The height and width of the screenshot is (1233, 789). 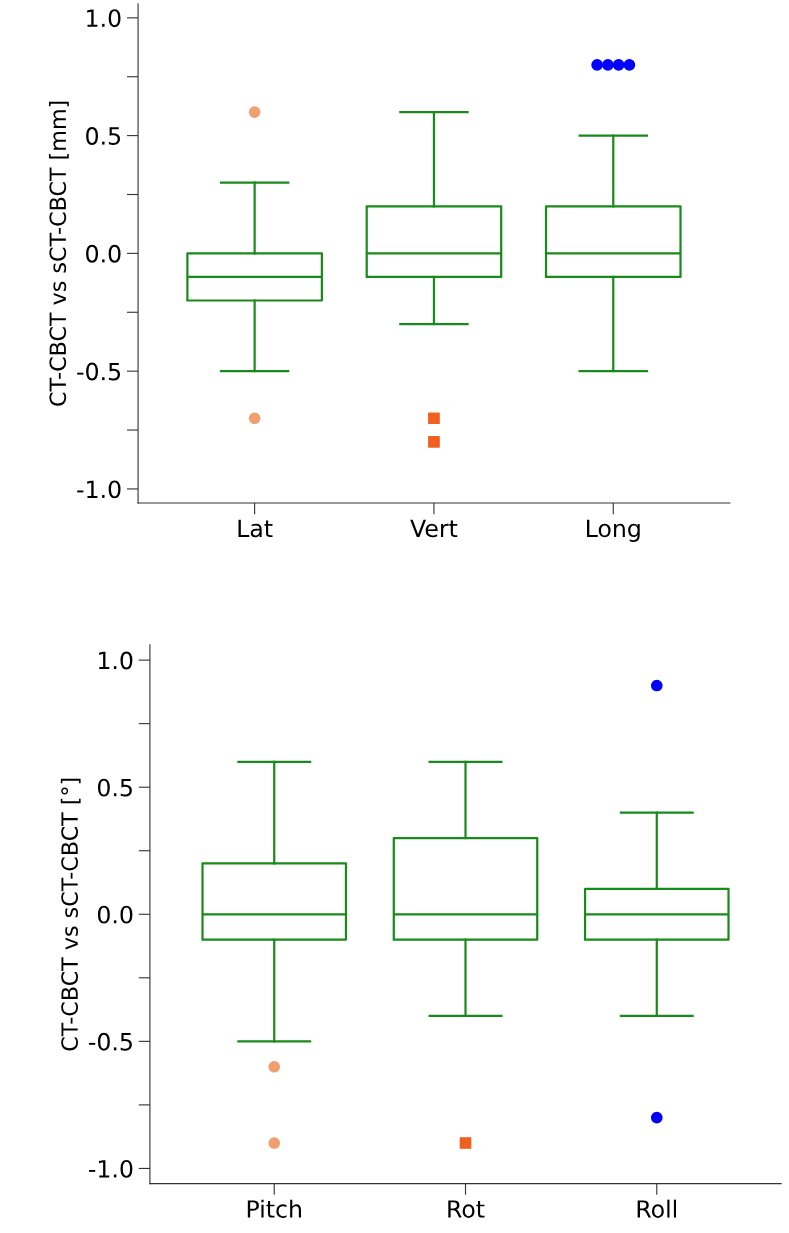 I want to click on x-tick-label: Lat, so click(x=255, y=528).